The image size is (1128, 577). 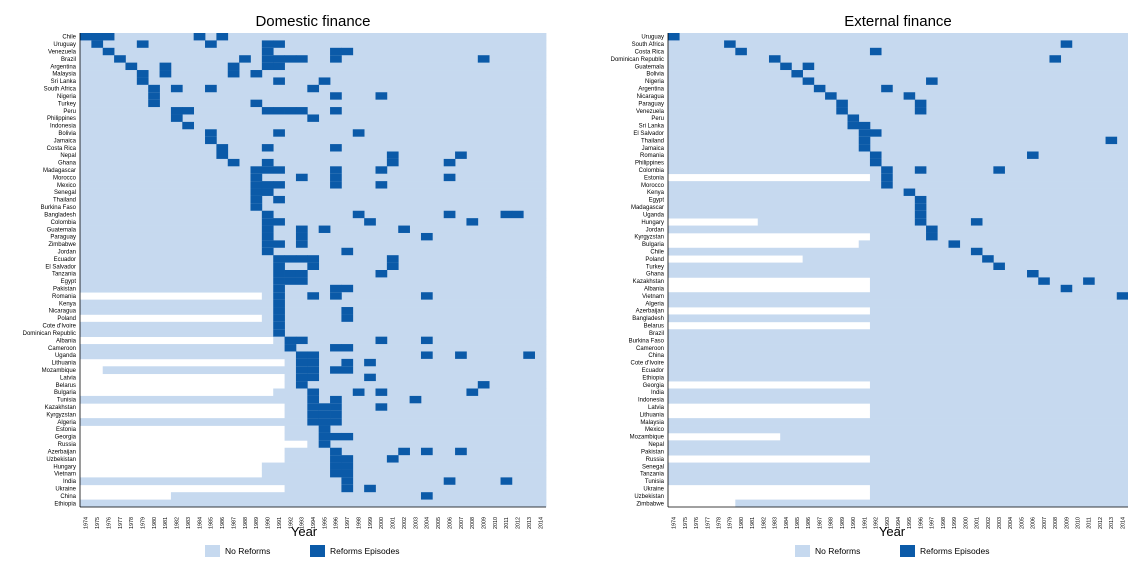 I want to click on country-label: Peru, so click(x=657, y=119).